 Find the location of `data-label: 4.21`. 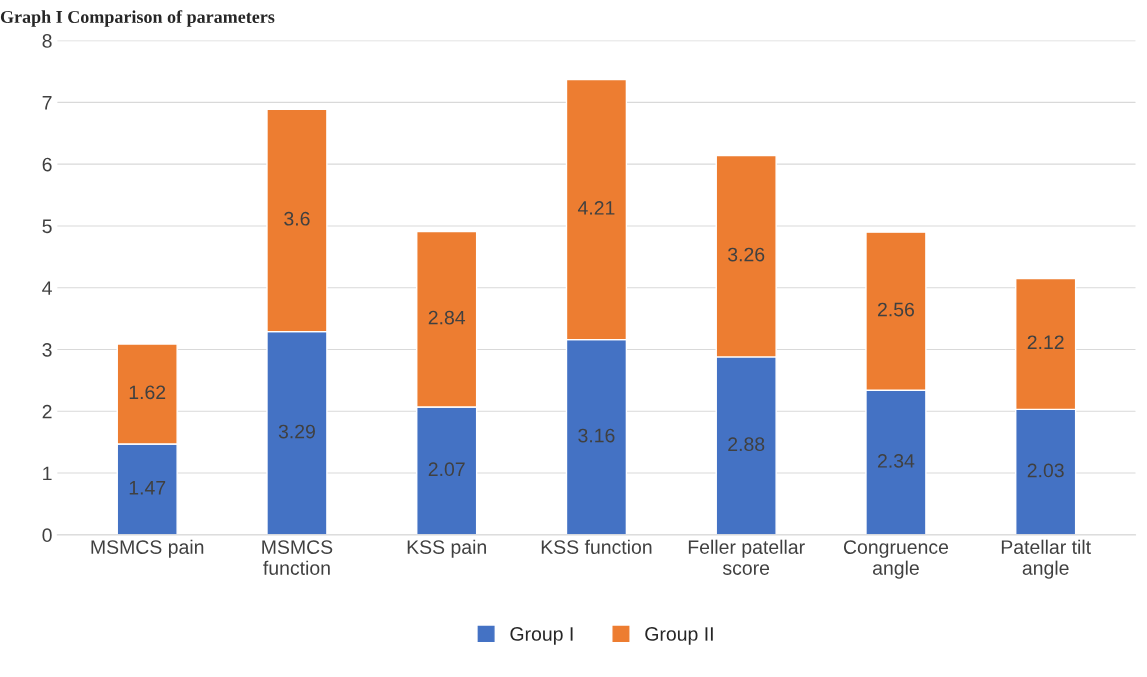

data-label: 4.21 is located at coordinates (596, 208).